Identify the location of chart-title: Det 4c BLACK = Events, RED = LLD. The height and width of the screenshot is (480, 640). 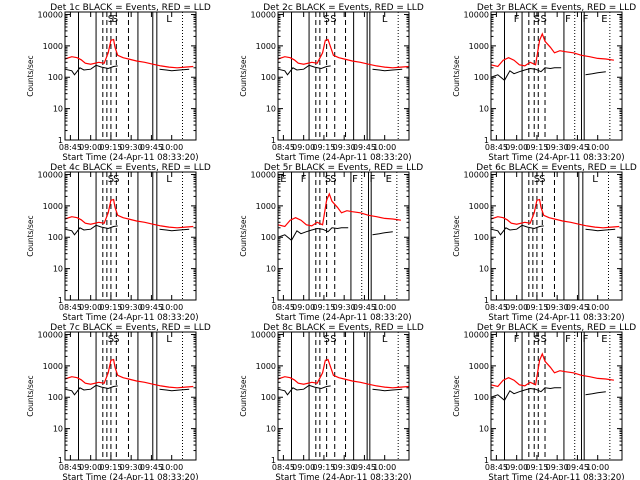
(130, 168).